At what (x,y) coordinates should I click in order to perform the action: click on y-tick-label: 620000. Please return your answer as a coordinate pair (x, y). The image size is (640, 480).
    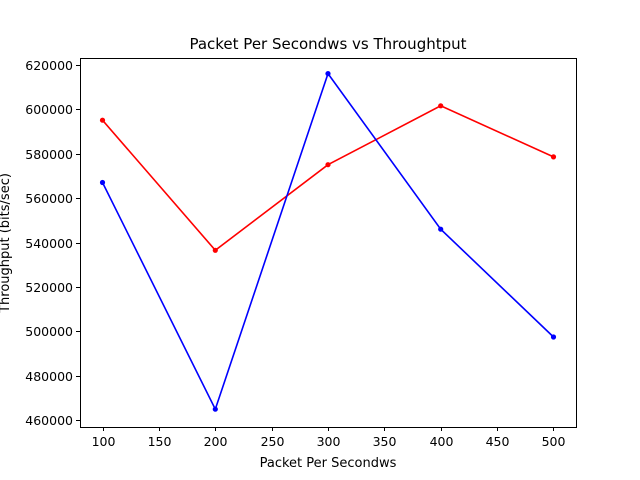
    Looking at the image, I should click on (49, 65).